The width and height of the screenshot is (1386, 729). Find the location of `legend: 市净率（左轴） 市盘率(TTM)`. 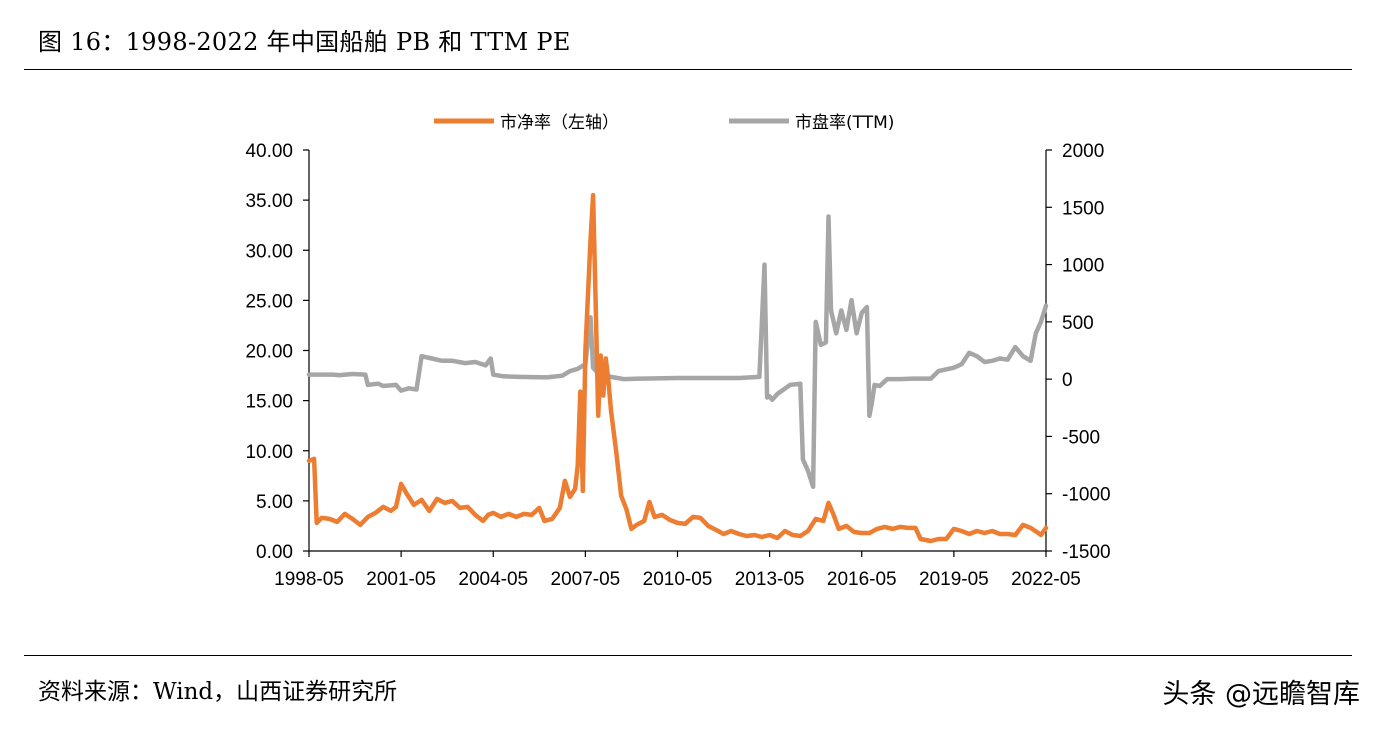

legend: 市净率（左轴） 市盘率(TTM) is located at coordinates (664, 123).